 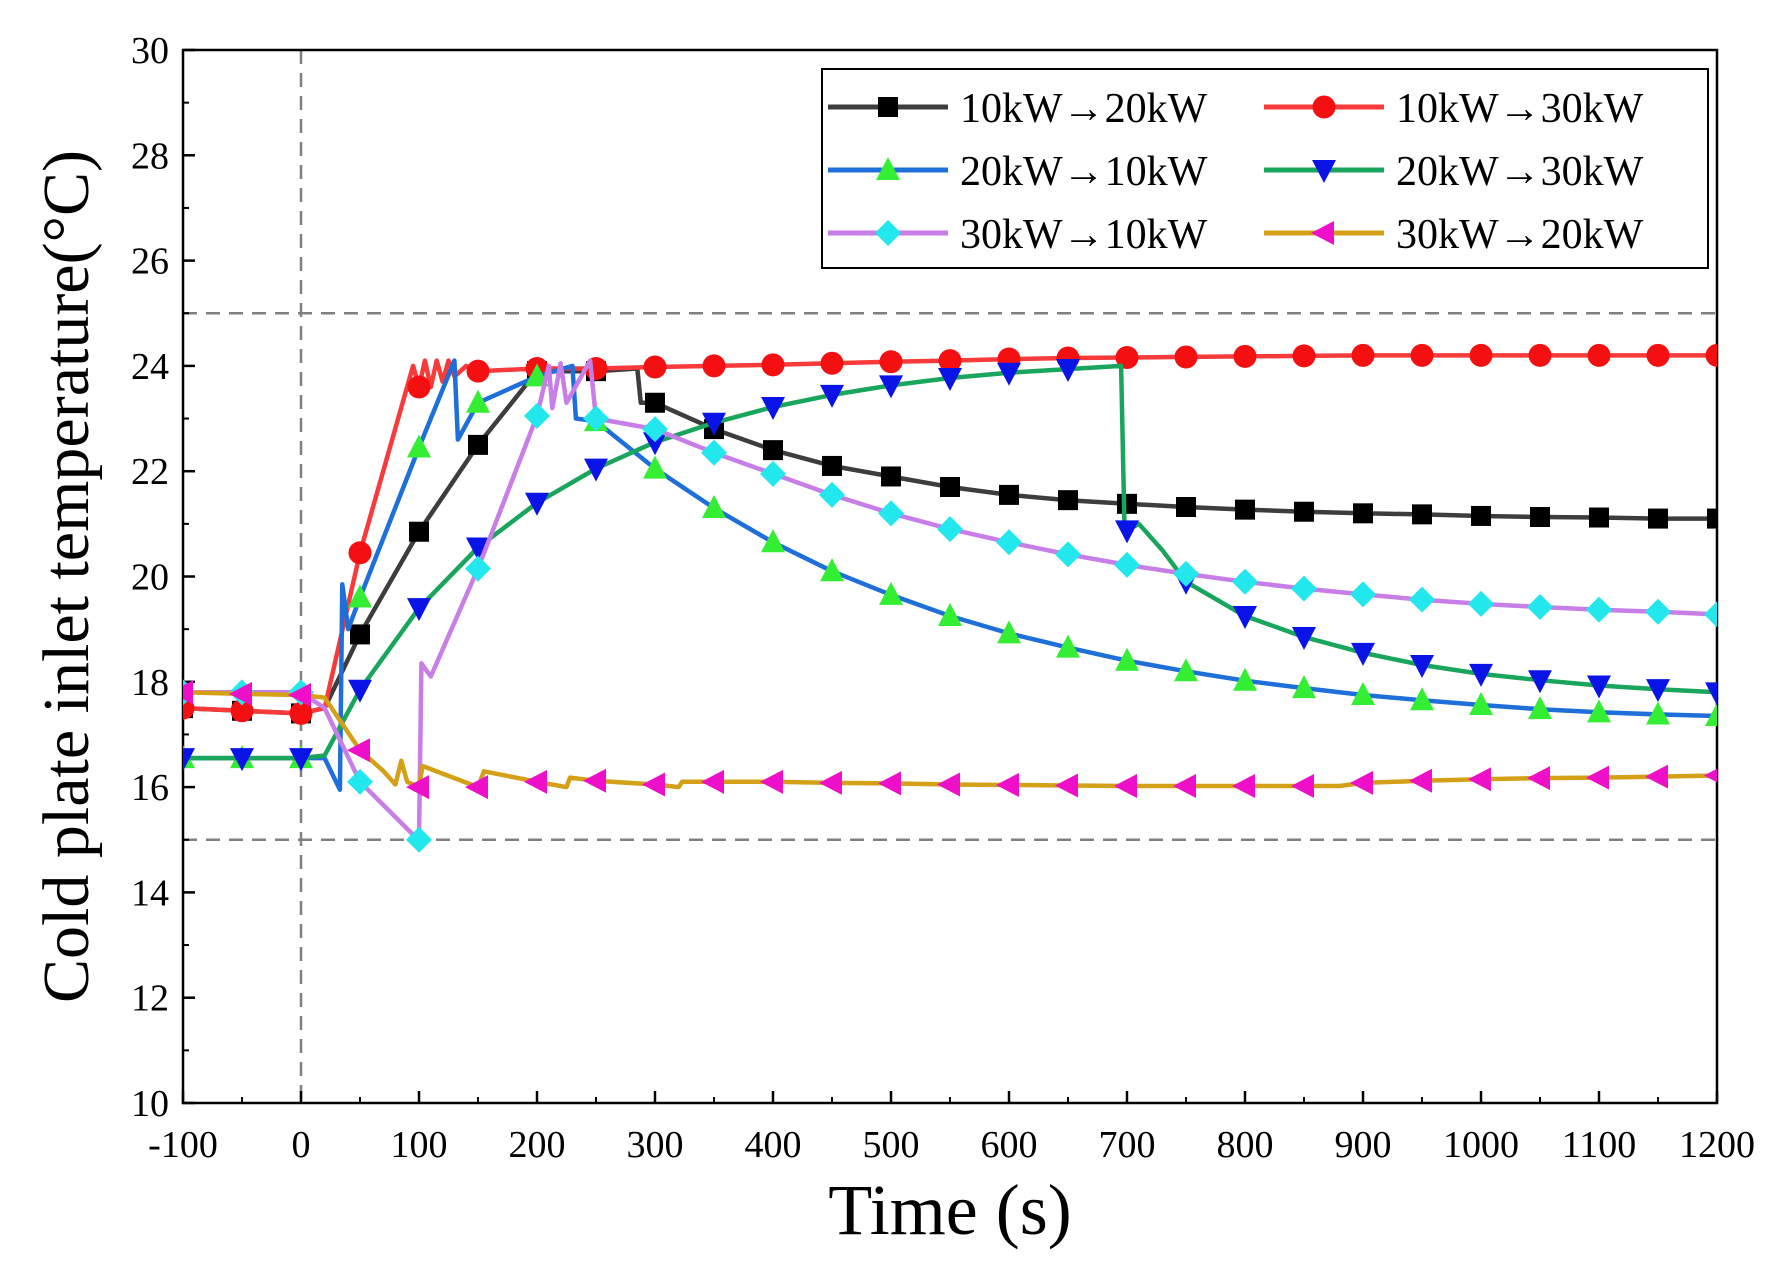 I want to click on x-tick-label: 600, so click(x=1009, y=1145).